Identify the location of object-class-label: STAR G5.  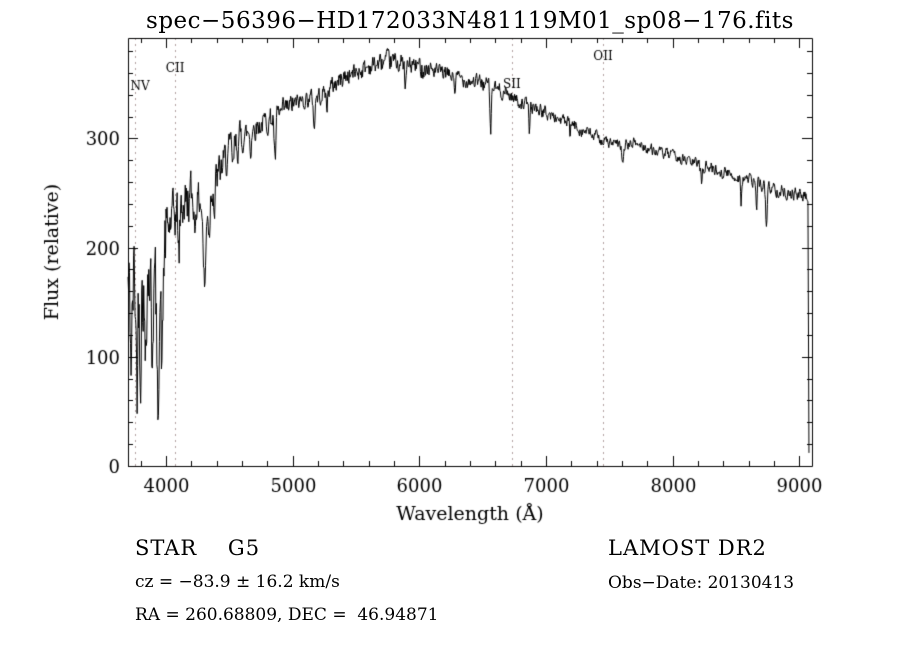
(198, 548).